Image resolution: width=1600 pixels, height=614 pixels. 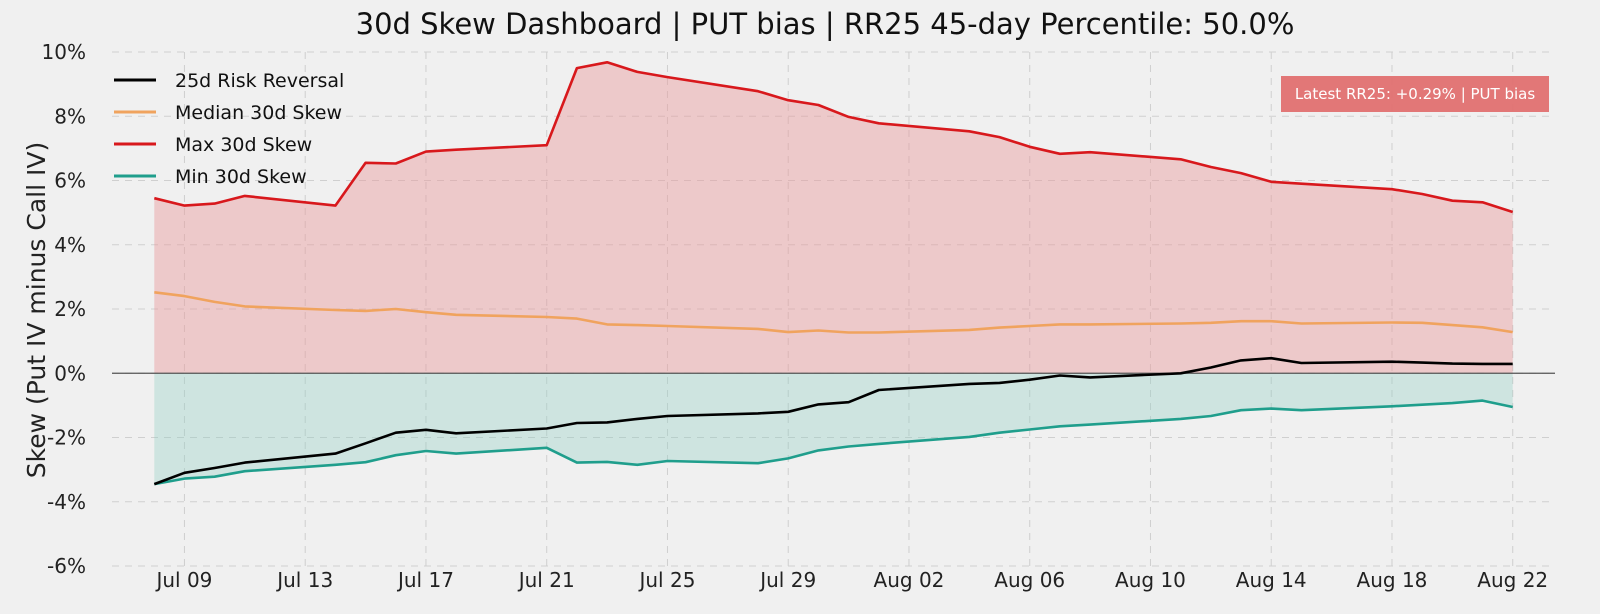 I want to click on x-tick-label: Aug 10, so click(x=1150, y=580).